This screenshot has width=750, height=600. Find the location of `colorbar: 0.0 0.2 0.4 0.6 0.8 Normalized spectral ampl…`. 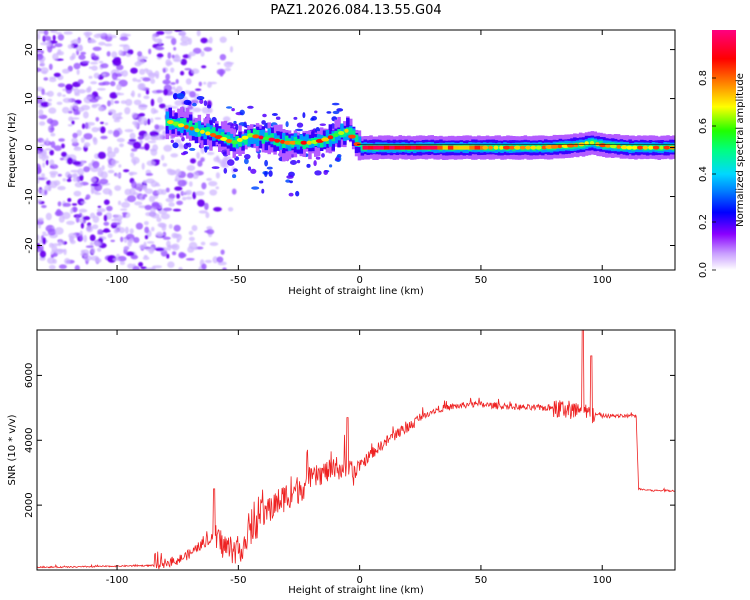

colorbar: 0.0 0.2 0.4 0.6 0.8 Normalized spectral ampl… is located at coordinates (722, 154).